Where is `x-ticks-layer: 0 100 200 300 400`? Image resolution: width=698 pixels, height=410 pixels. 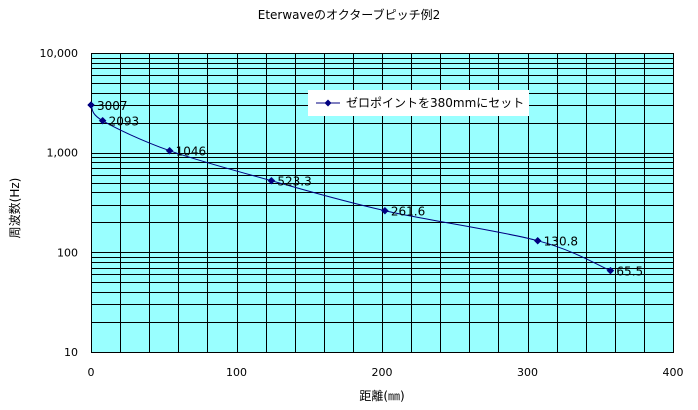 x-ticks-layer: 0 100 200 300 400 is located at coordinates (386, 372).